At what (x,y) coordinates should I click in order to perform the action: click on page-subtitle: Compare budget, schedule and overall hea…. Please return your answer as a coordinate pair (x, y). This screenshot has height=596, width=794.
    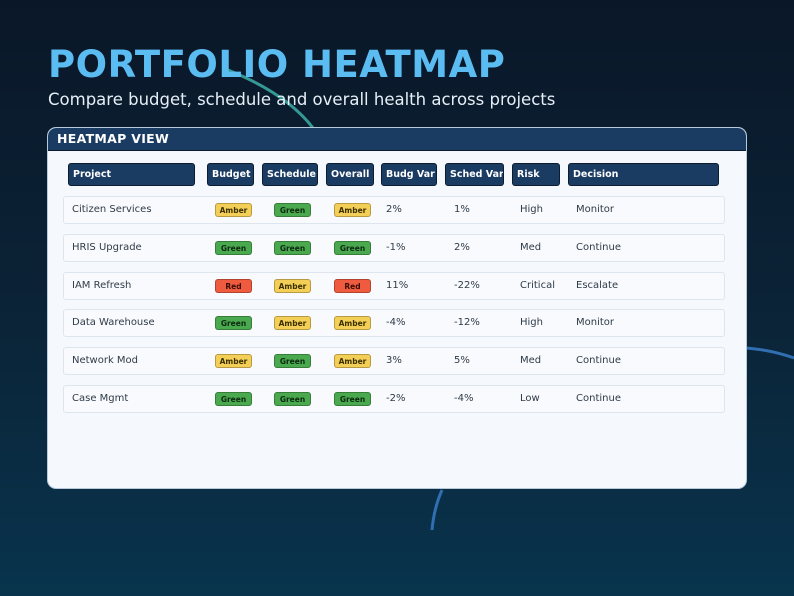
    Looking at the image, I should click on (302, 99).